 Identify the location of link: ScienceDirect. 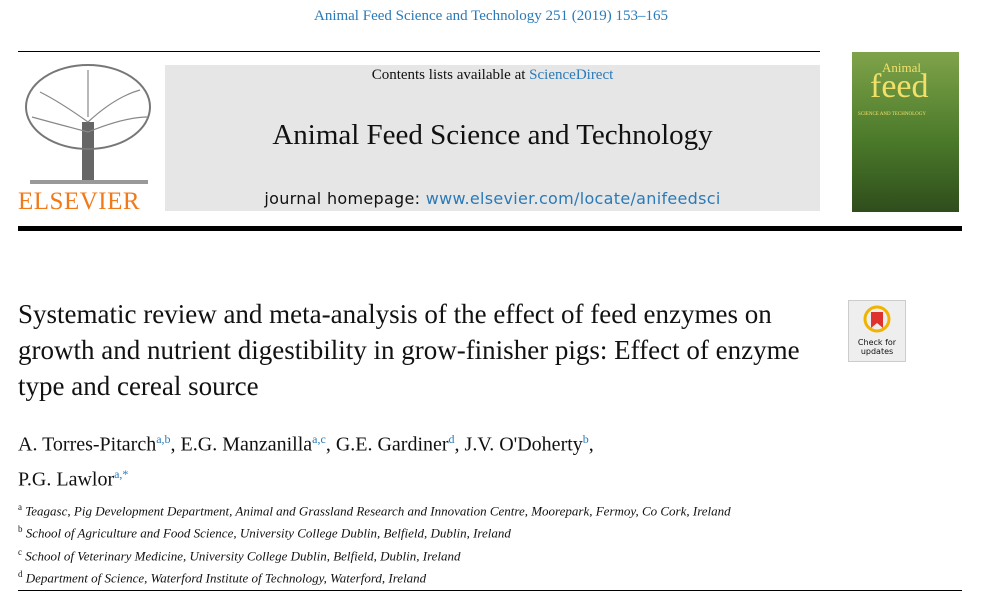
(571, 75).